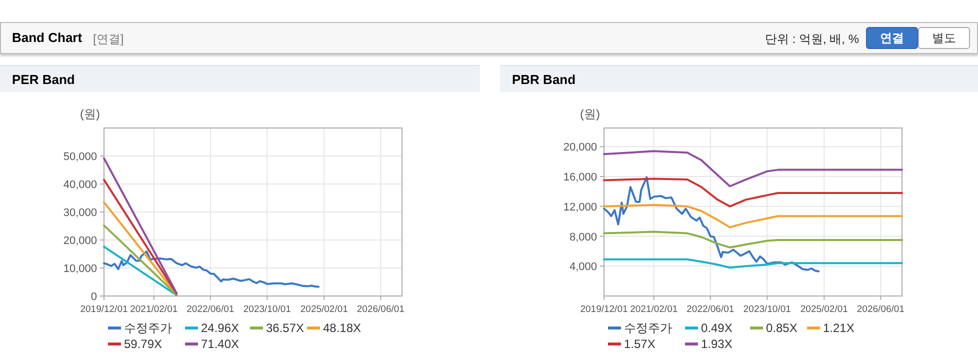 The height and width of the screenshot is (364, 978). What do you see at coordinates (640, 344) in the screenshot?
I see `legend-label: 1.57X` at bounding box center [640, 344].